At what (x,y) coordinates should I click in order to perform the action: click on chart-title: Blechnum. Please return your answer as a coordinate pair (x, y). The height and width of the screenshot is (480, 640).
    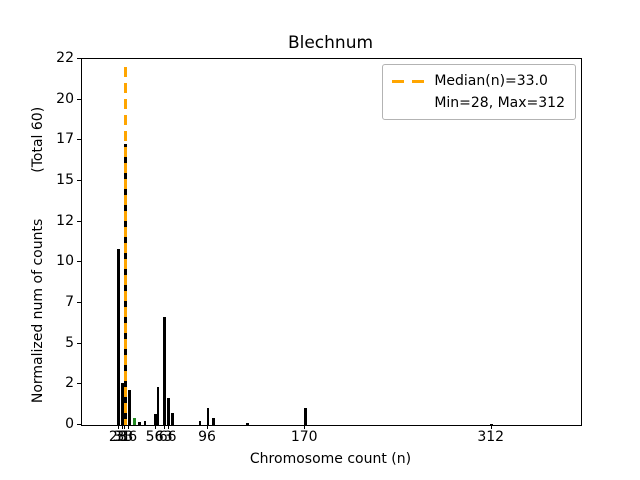
    Looking at the image, I should click on (330, 43).